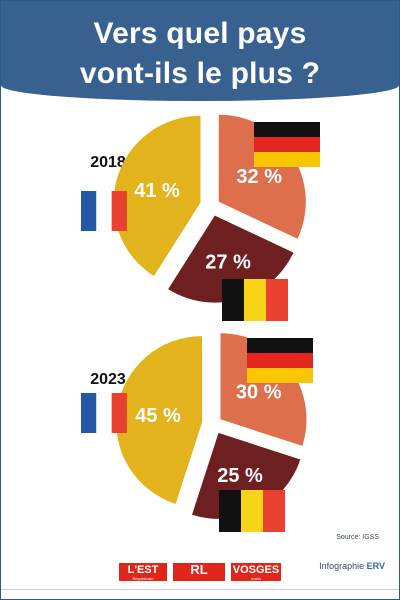  I want to click on credit-brand: ERV, so click(375, 566).